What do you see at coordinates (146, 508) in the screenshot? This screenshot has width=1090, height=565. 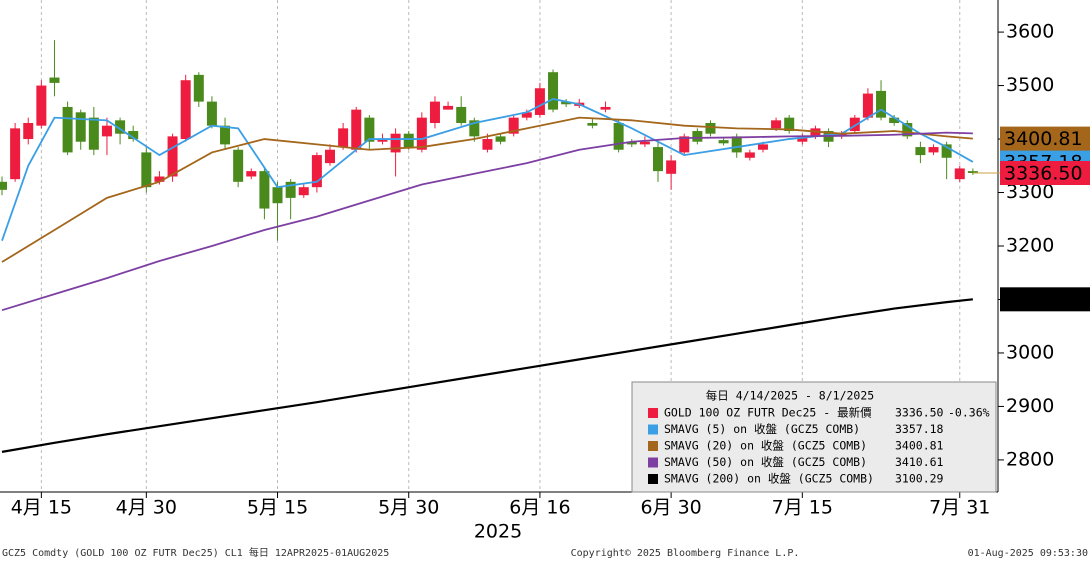 I see `x-tick-label: 4月 30` at bounding box center [146, 508].